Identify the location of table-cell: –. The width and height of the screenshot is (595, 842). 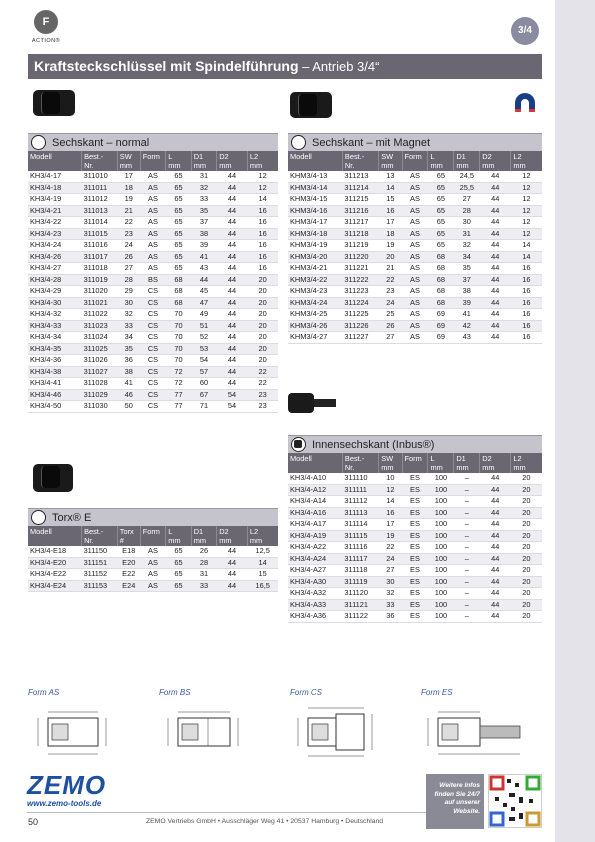
(466, 547).